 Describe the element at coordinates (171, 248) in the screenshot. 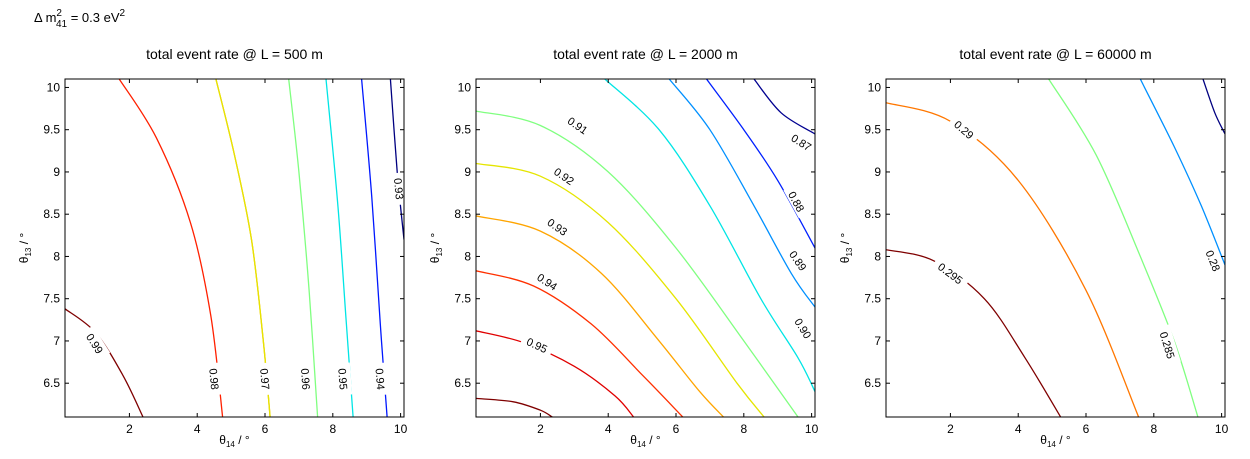

I see `contour-line-unlabeled` at that location.